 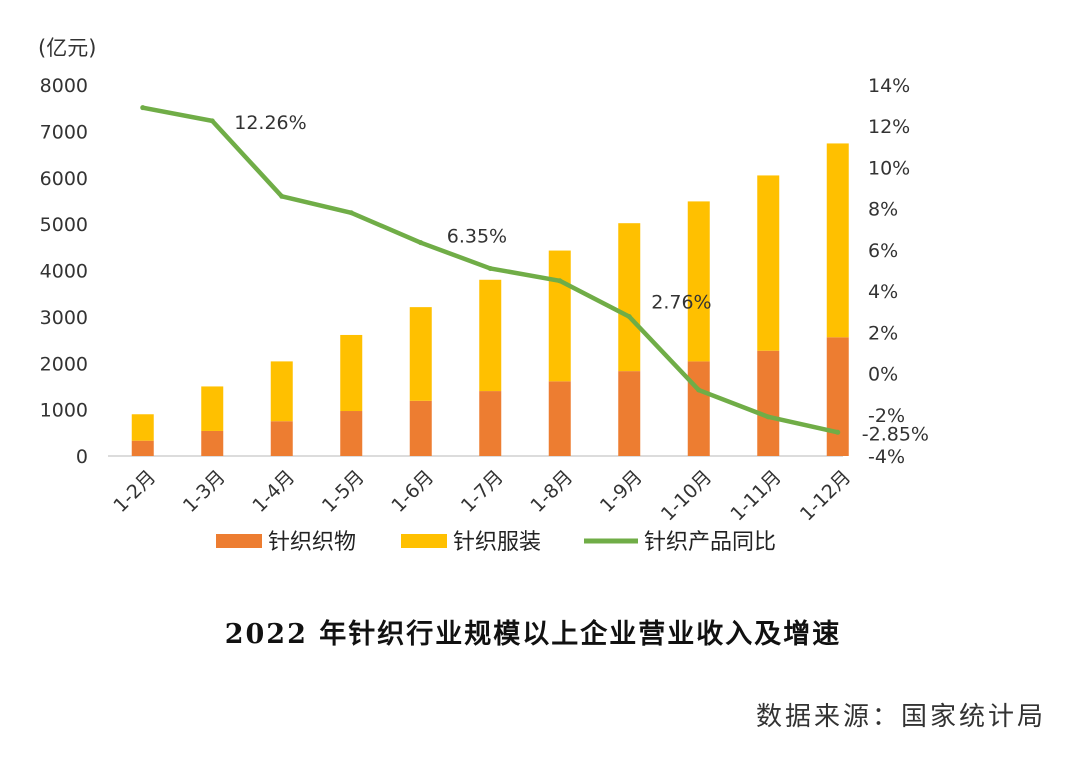 What do you see at coordinates (883, 251) in the screenshot?
I see `y2-tick-label: 6%` at bounding box center [883, 251].